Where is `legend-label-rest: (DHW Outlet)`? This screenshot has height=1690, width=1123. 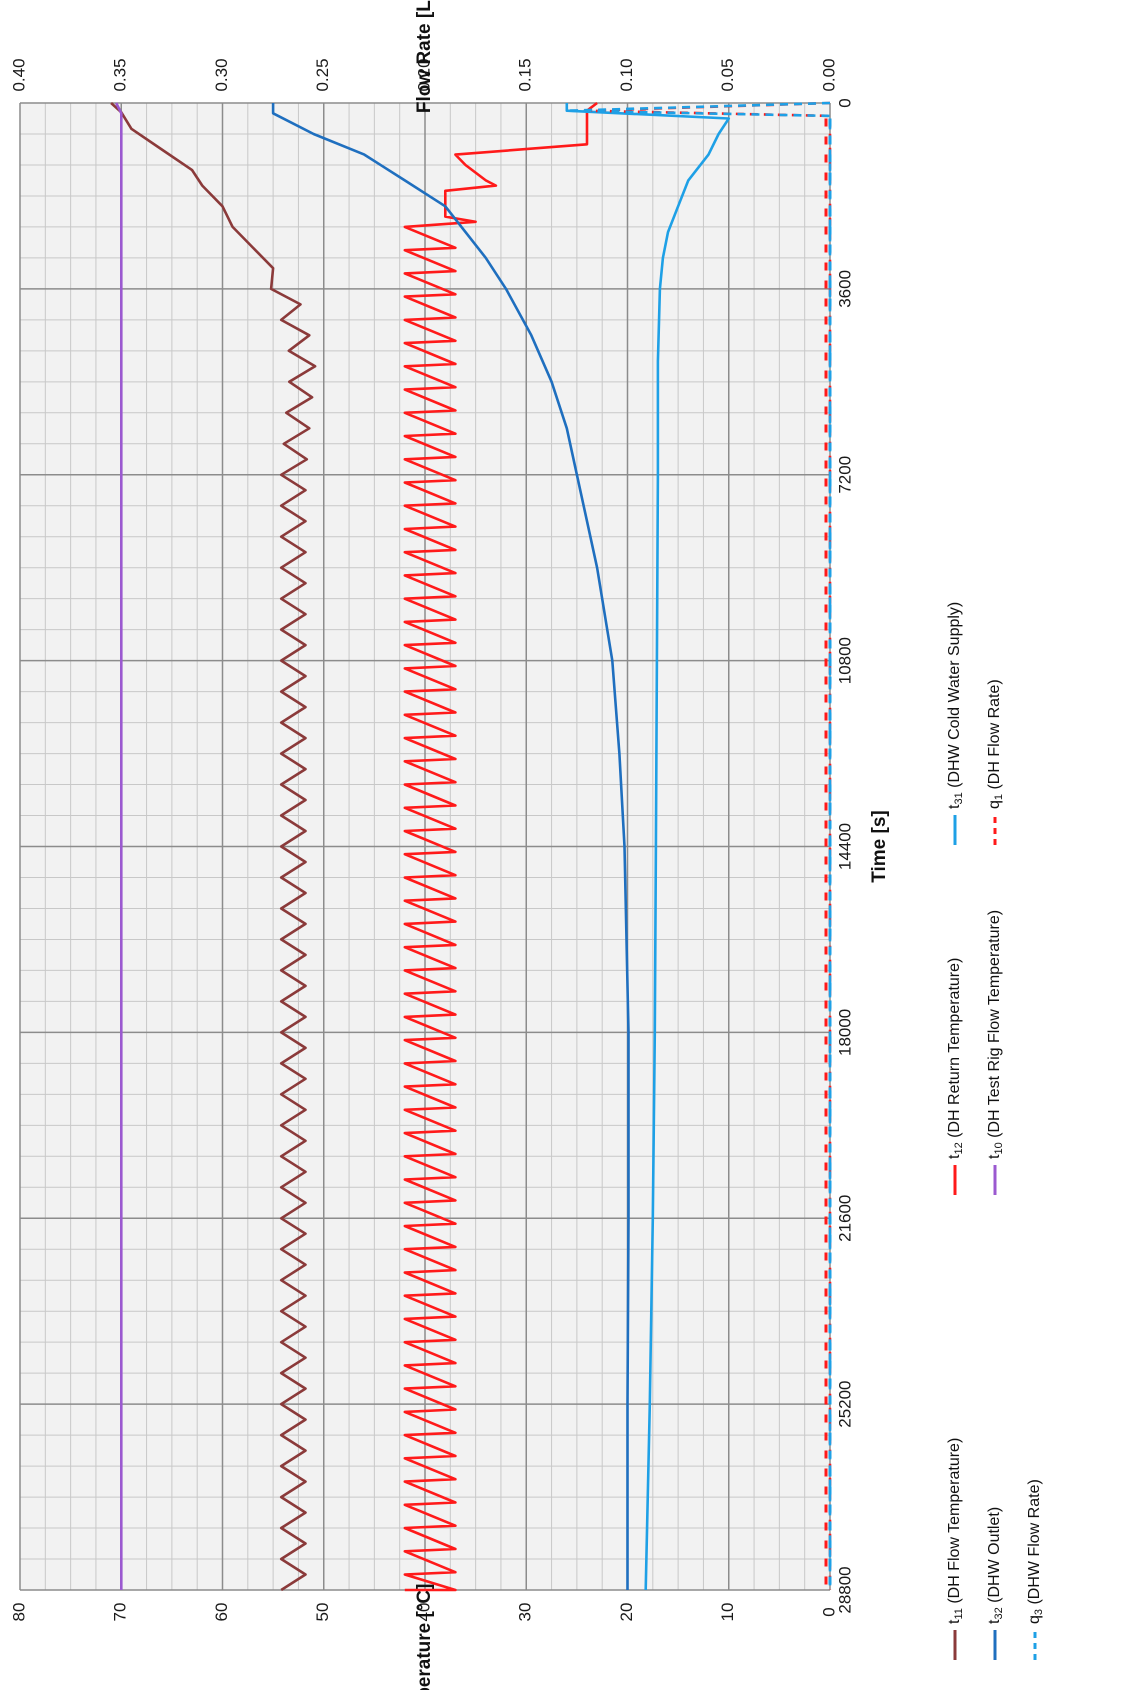 legend-label-rest: (DHW Outlet) is located at coordinates (994, 1557).